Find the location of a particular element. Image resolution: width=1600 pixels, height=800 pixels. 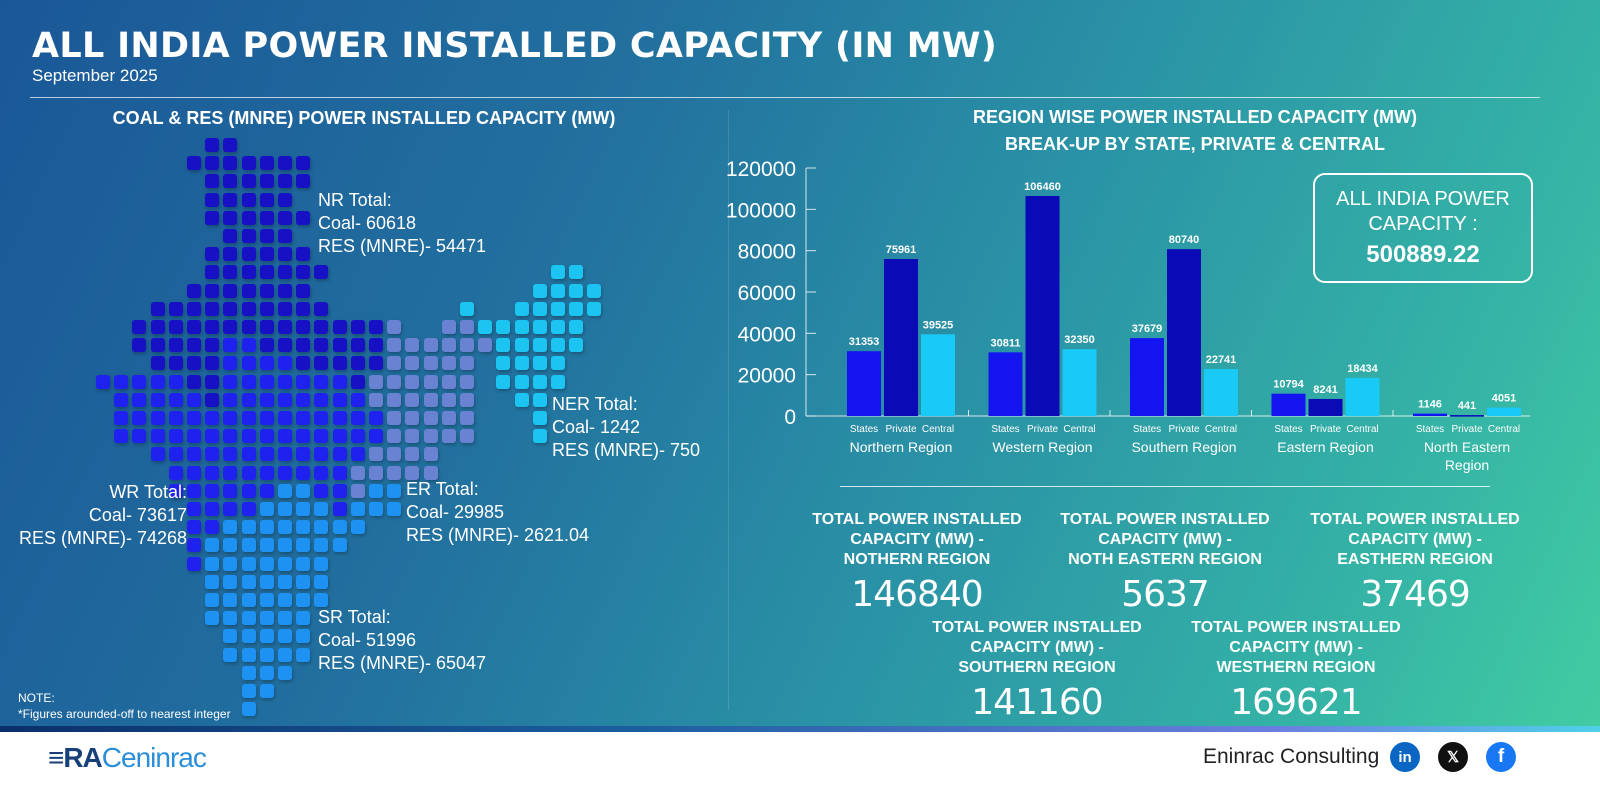

y-tick-label: 0 is located at coordinates (790, 417).